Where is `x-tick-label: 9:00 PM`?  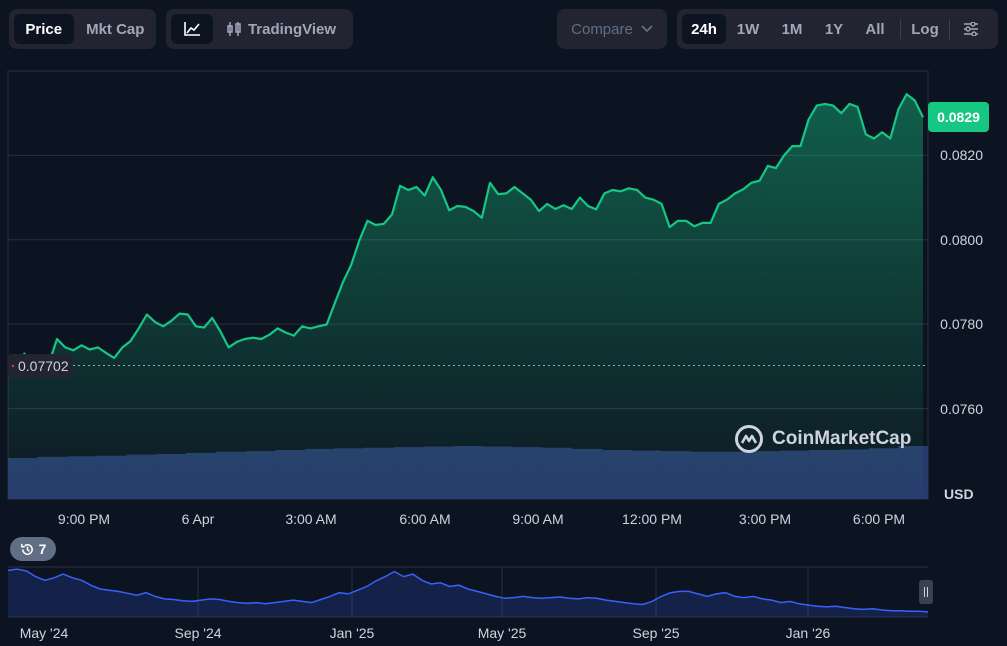
x-tick-label: 9:00 PM is located at coordinates (84, 519).